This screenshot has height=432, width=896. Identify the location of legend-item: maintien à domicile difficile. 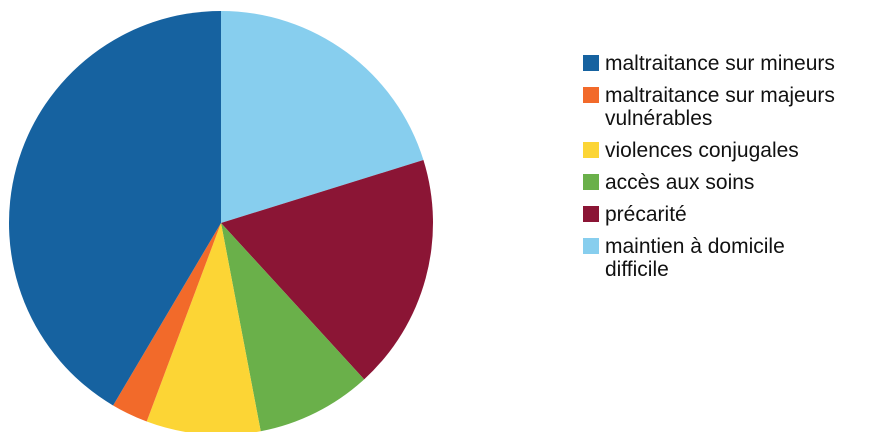
(739, 258).